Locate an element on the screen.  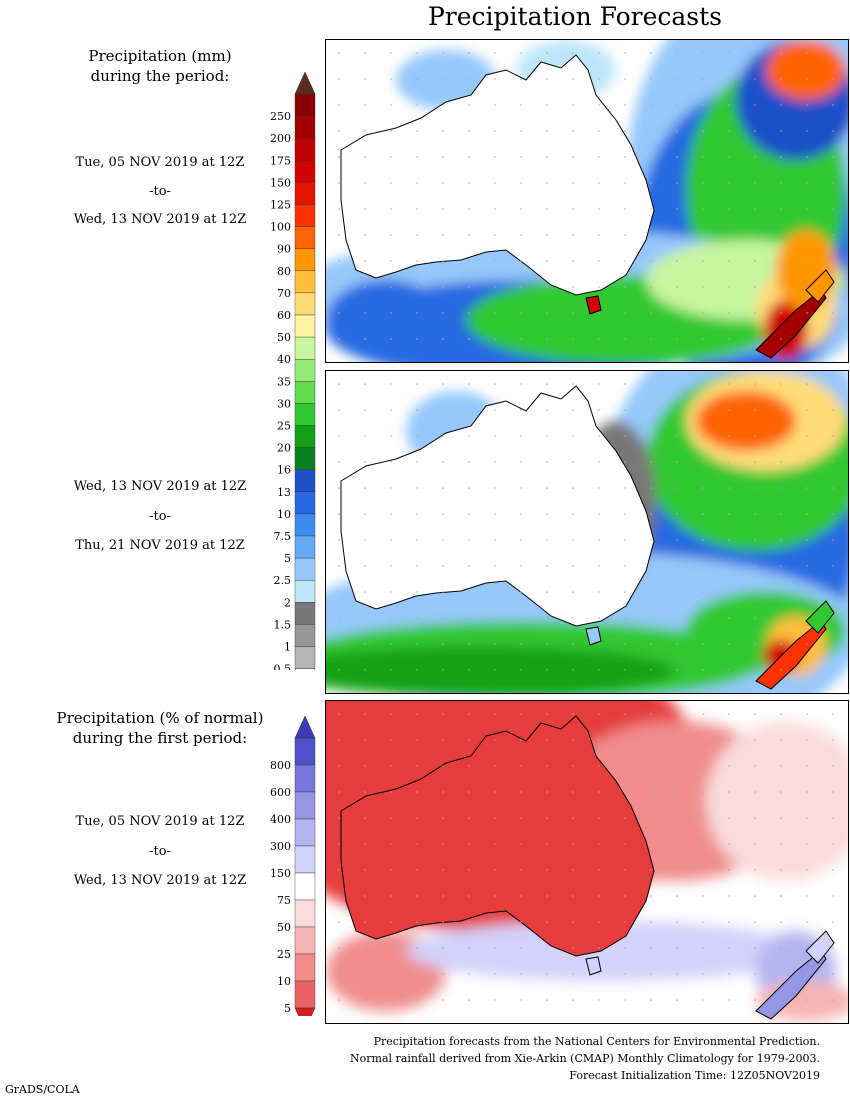
legend-tick-label: 250 is located at coordinates (280, 116).